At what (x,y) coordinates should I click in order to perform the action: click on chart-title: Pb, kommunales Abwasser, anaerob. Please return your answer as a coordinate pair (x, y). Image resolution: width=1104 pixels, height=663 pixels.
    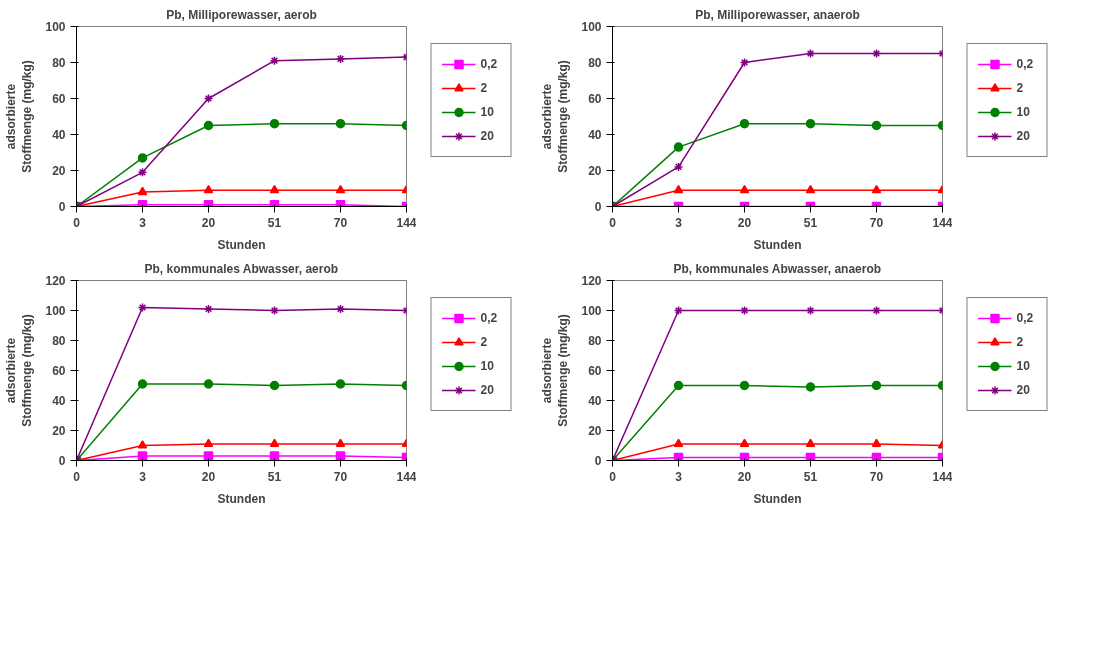
    Looking at the image, I should click on (777, 268).